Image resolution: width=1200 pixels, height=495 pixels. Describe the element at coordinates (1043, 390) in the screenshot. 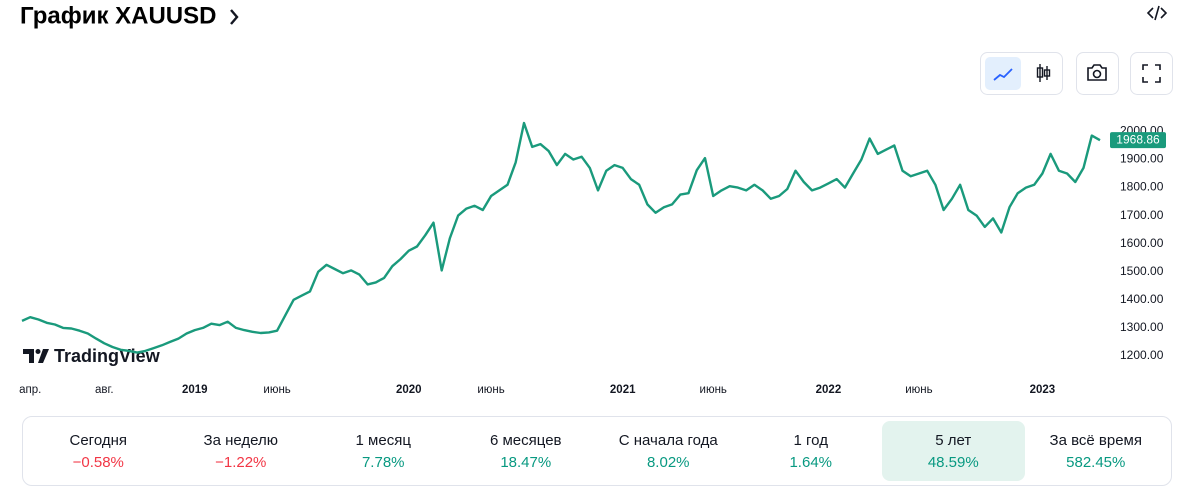

I see `x-tick-label: 2023` at that location.